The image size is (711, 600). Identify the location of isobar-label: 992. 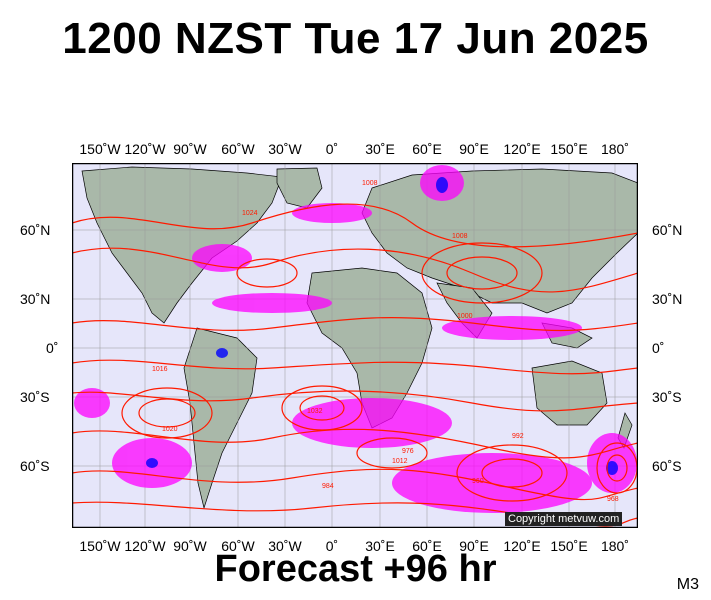
(518, 436).